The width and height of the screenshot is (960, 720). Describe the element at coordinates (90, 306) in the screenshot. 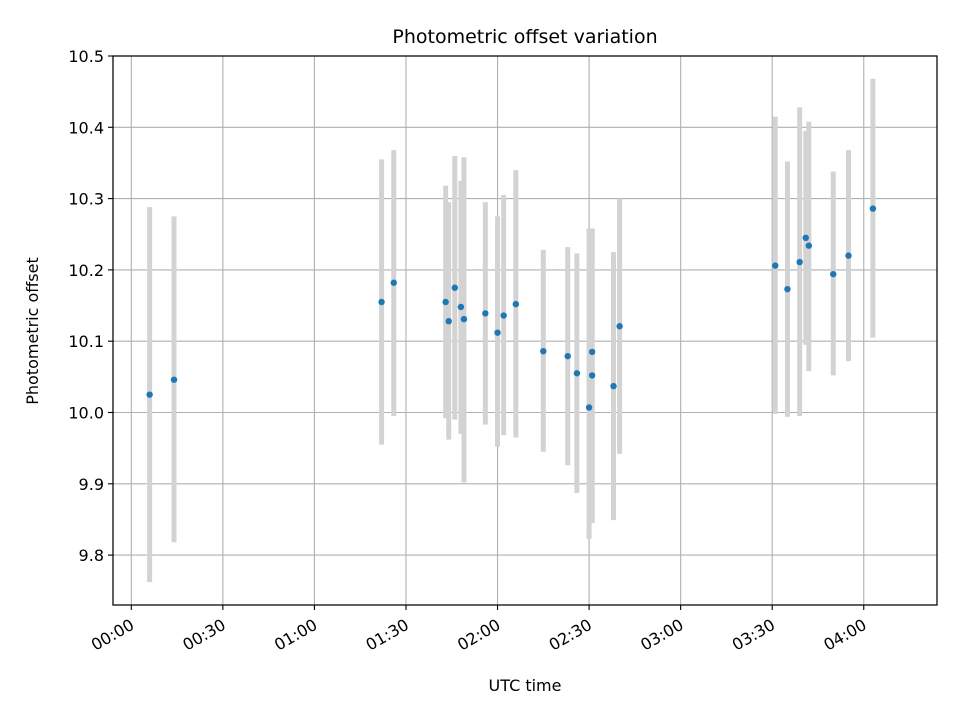

I see `y-axis: 9.8 9.9 10.0 10.1 10.2 10.3 10.4 10.5` at that location.